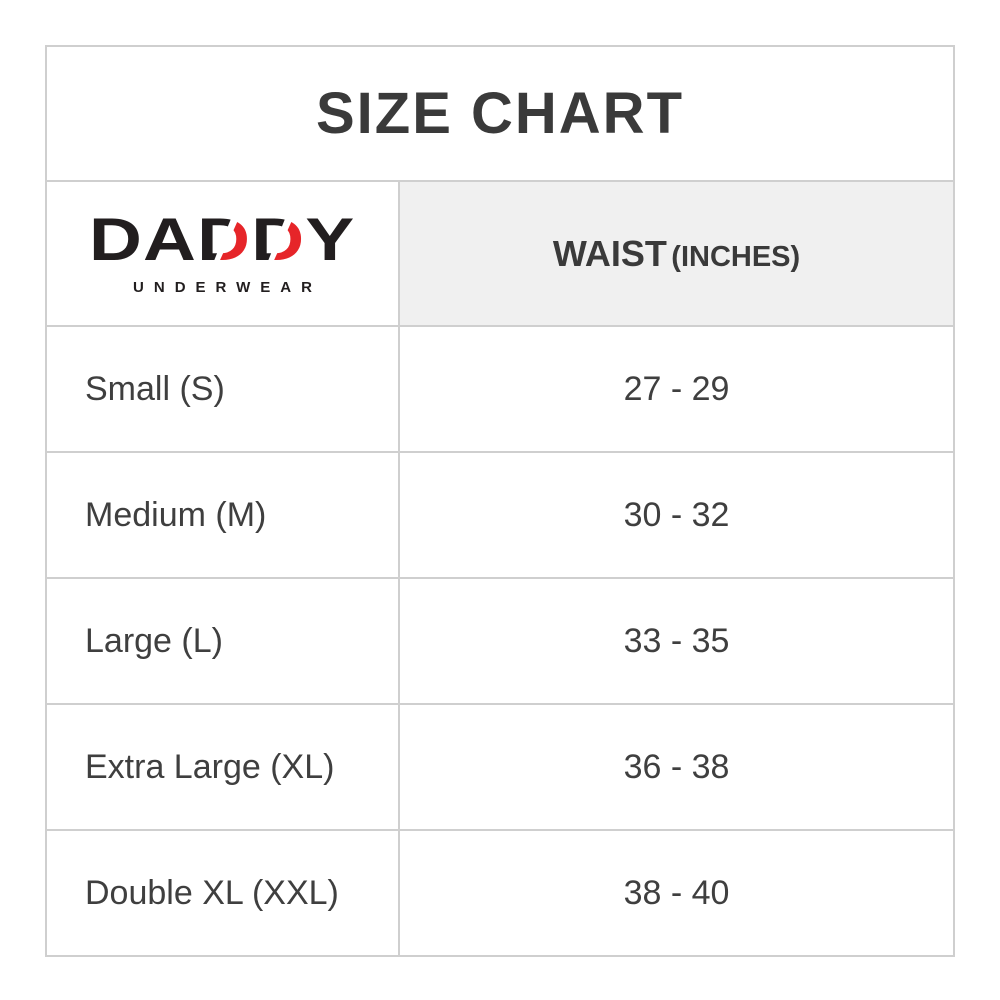 This screenshot has height=1000, width=1000. What do you see at coordinates (676, 767) in the screenshot?
I see `waist-range: 36 - 38` at bounding box center [676, 767].